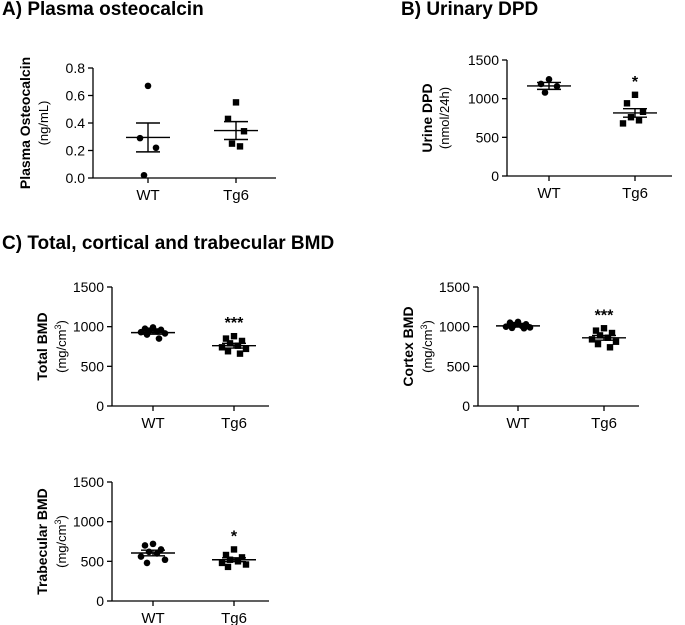  I want to click on section-title-c: C) Total, cortical and trabecular BMD, so click(168, 243).